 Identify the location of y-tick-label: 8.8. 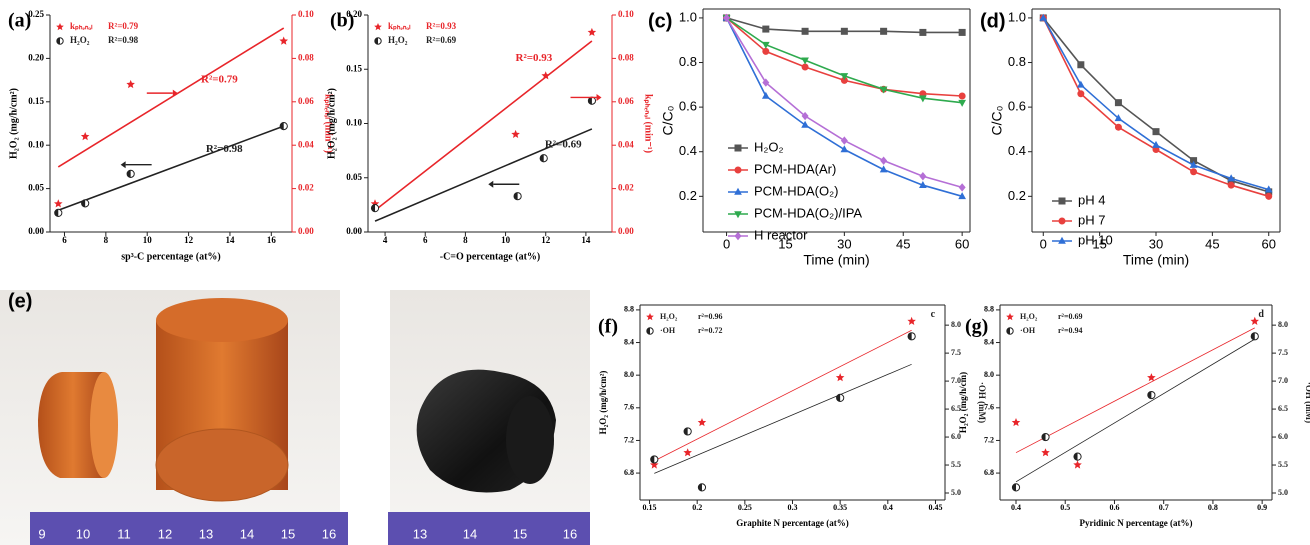
(629, 309).